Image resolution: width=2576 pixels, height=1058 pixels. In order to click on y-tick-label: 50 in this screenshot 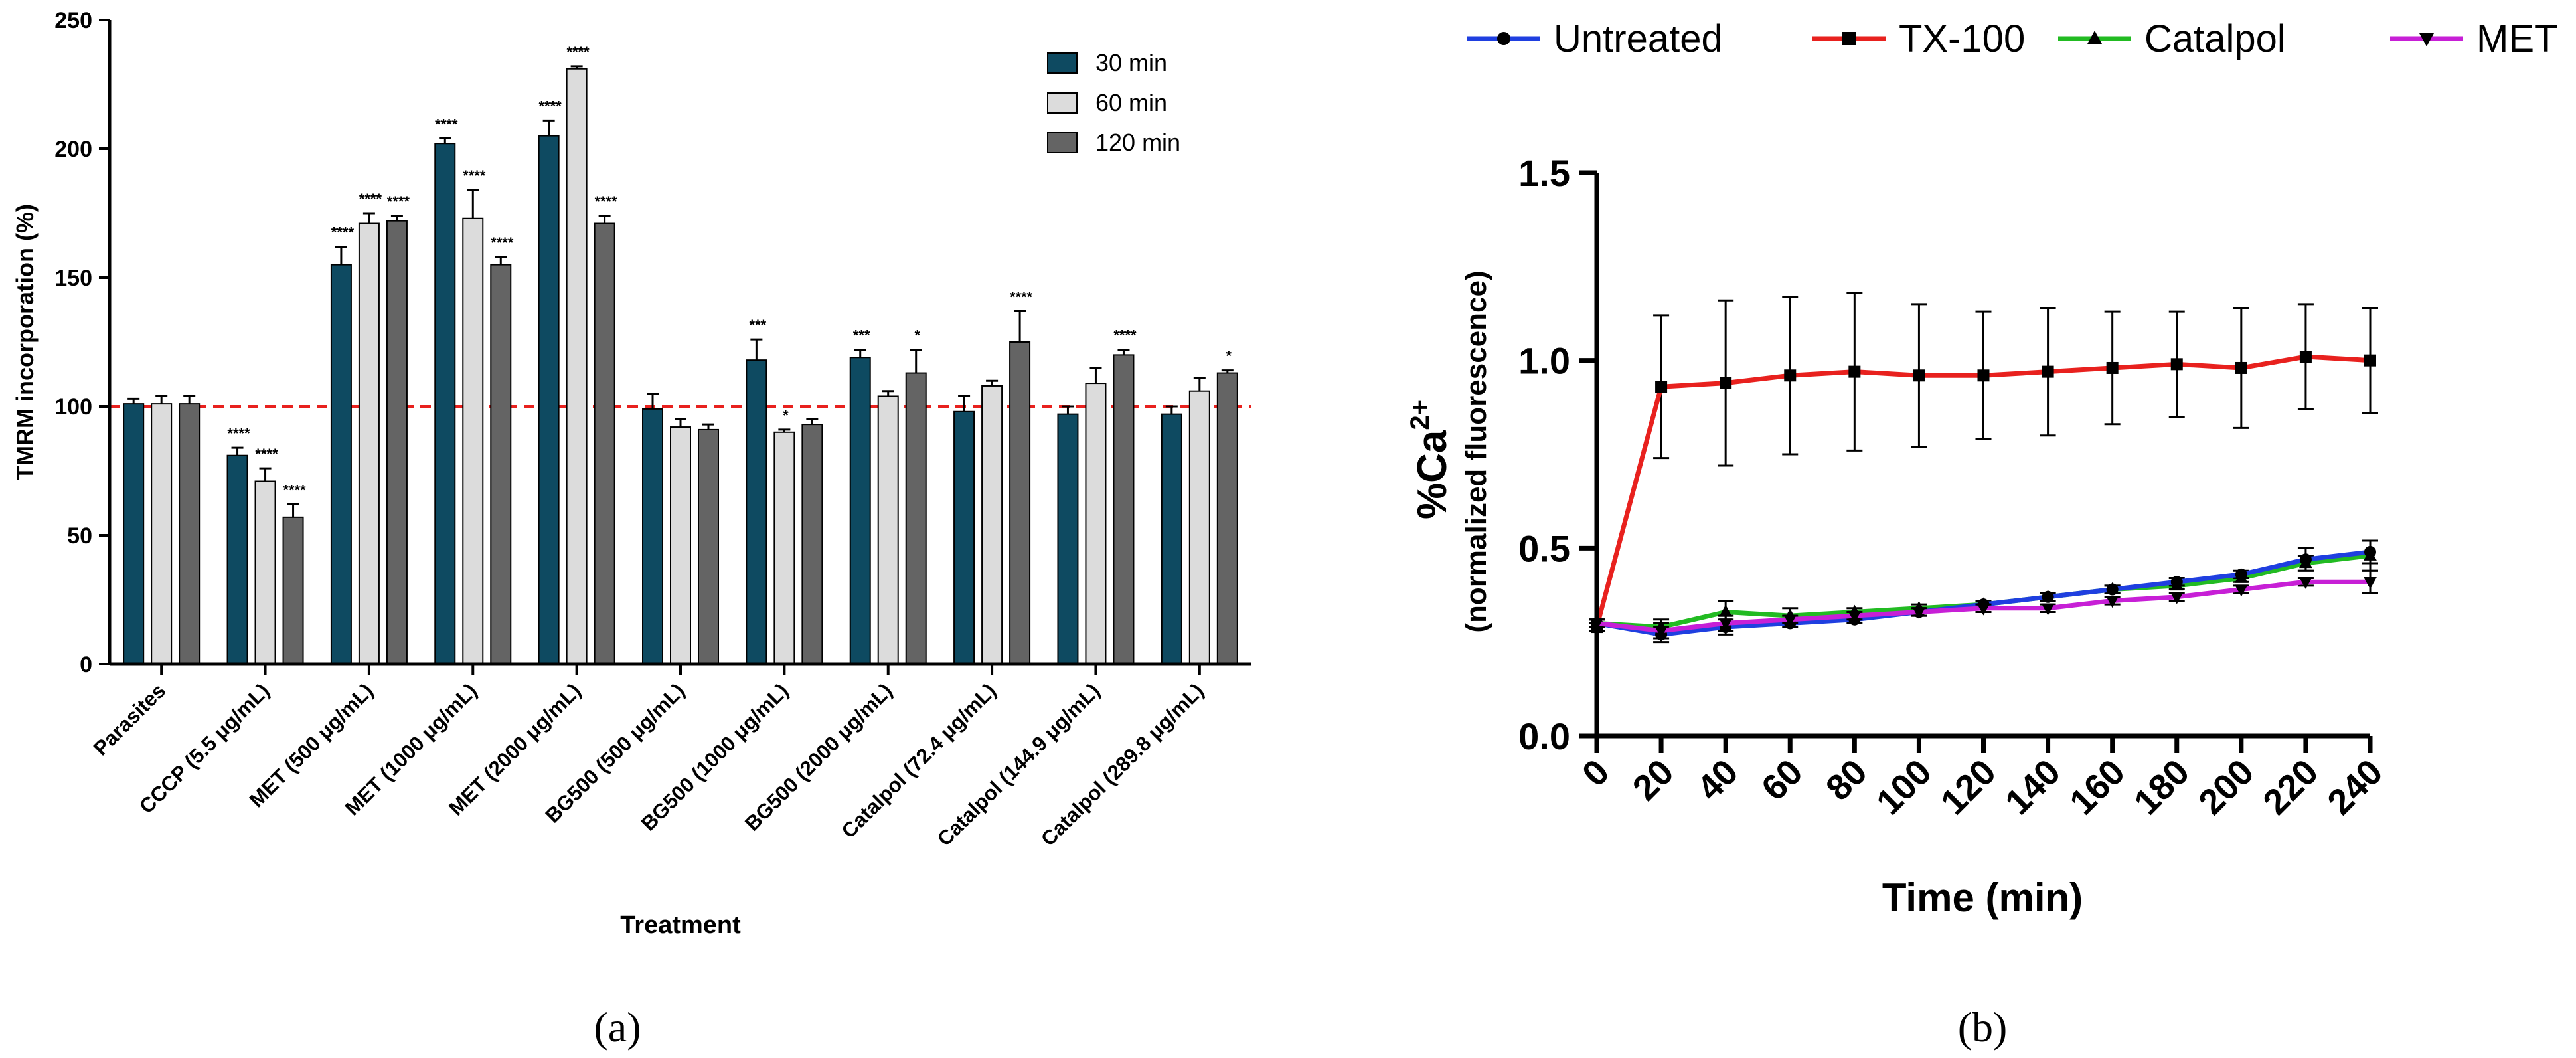, I will do `click(79, 536)`.